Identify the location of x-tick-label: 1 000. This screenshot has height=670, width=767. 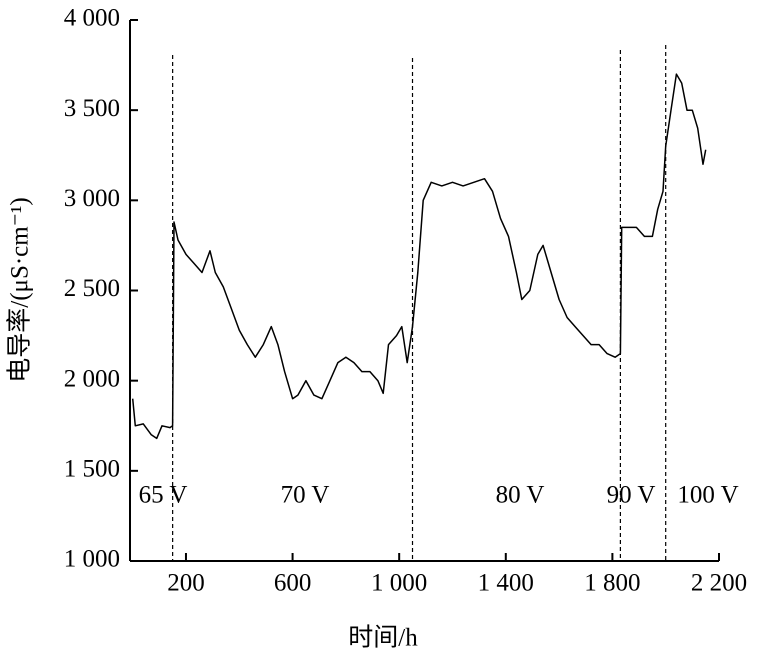
(399, 583).